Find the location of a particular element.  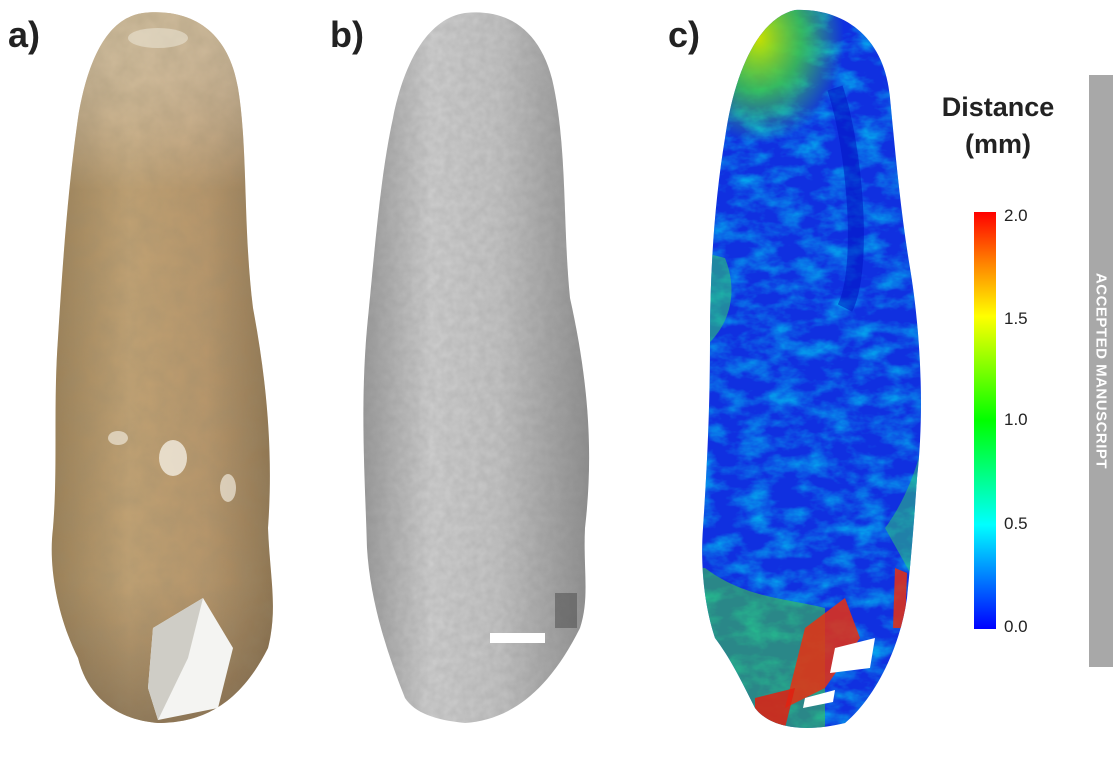

accepted-manuscript-banner: ACCEPTED MANUSCRIPT is located at coordinates (1101, 371).